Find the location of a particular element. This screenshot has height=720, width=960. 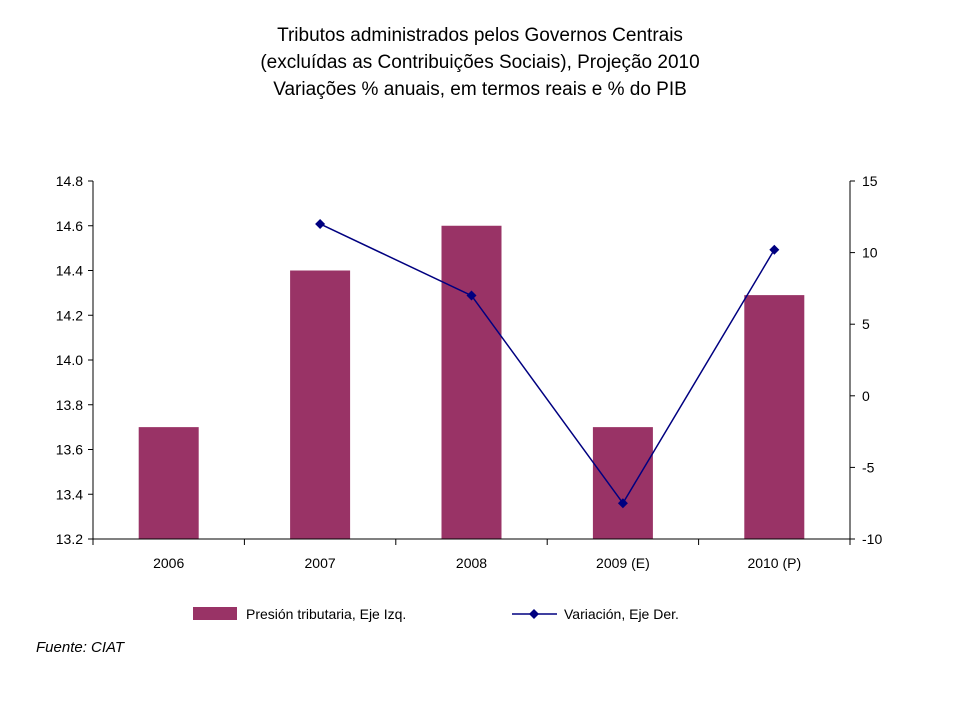

source-note: Fuente: CIAT is located at coordinates (80, 647).